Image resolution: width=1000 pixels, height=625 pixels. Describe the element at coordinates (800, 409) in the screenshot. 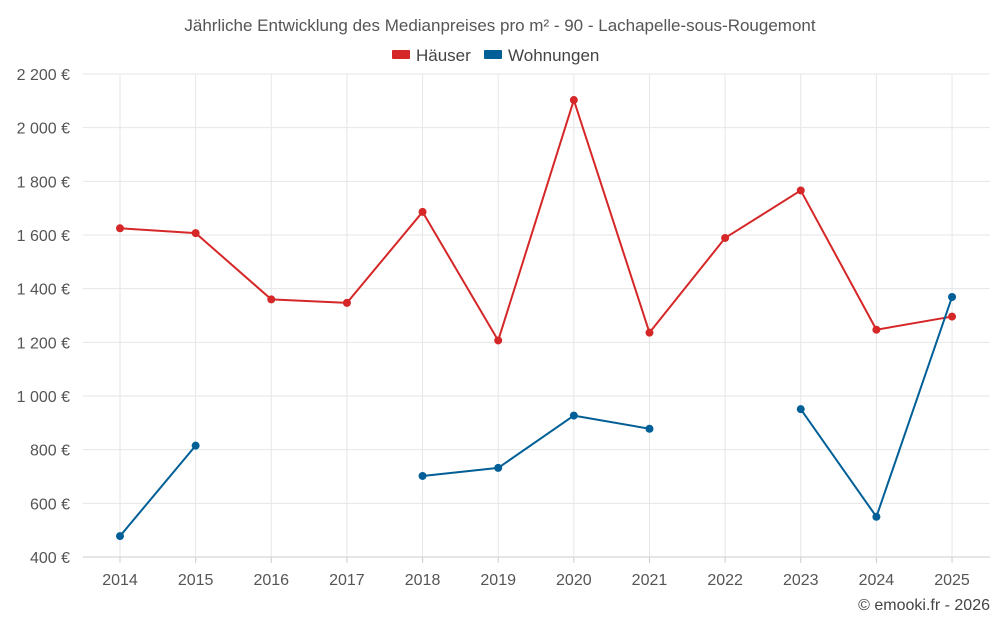

I see `point-wohnungen-2023` at that location.